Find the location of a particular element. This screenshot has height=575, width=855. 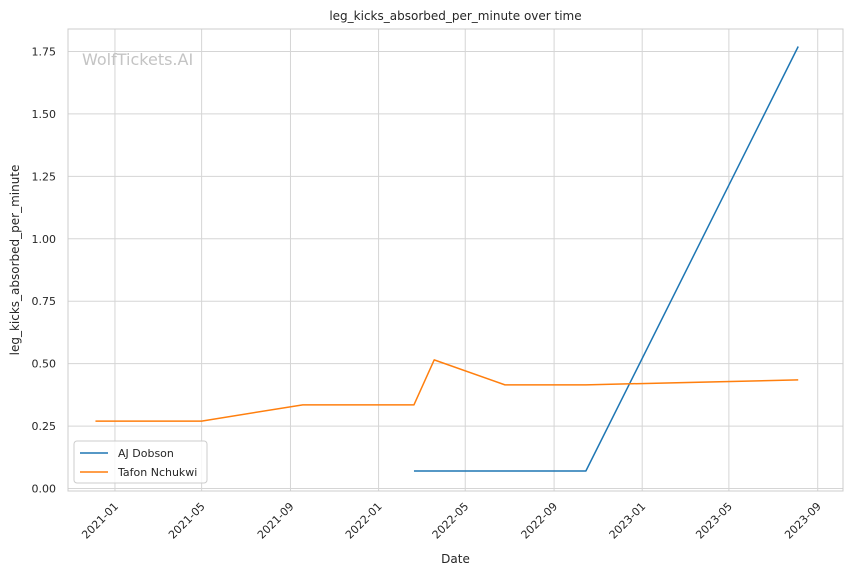

y-tick-label: 1.25 is located at coordinates (44, 176).